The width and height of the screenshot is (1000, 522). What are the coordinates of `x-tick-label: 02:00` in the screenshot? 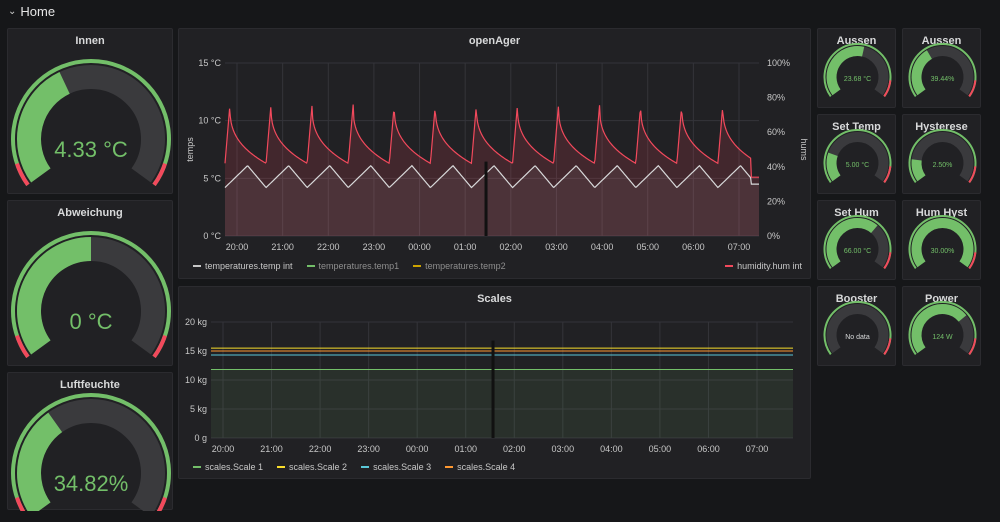 It's located at (514, 449).